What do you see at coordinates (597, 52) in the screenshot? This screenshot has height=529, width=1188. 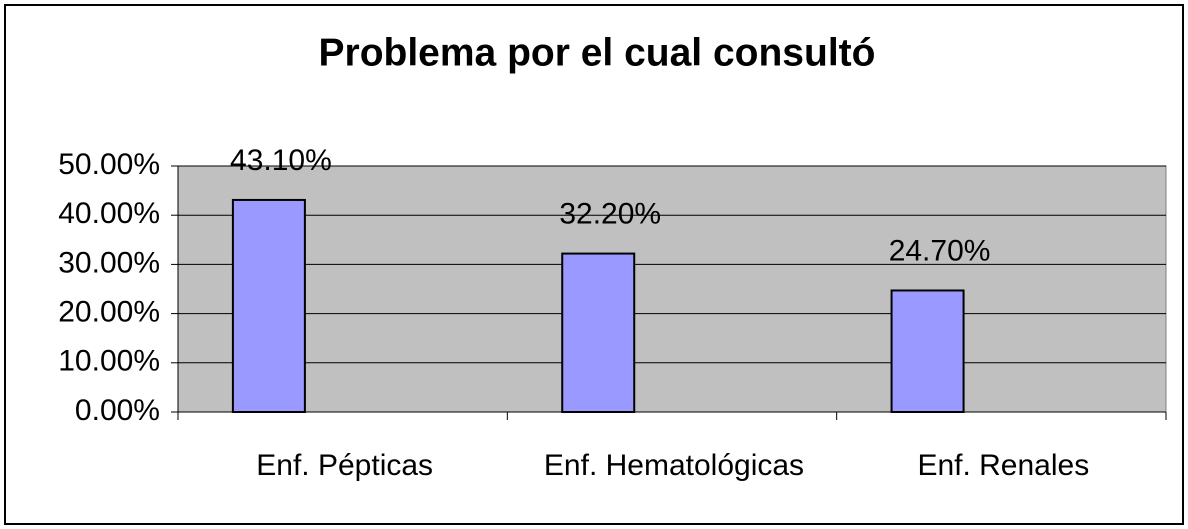 I see `chart-title: Problema por el cual consultó` at bounding box center [597, 52].